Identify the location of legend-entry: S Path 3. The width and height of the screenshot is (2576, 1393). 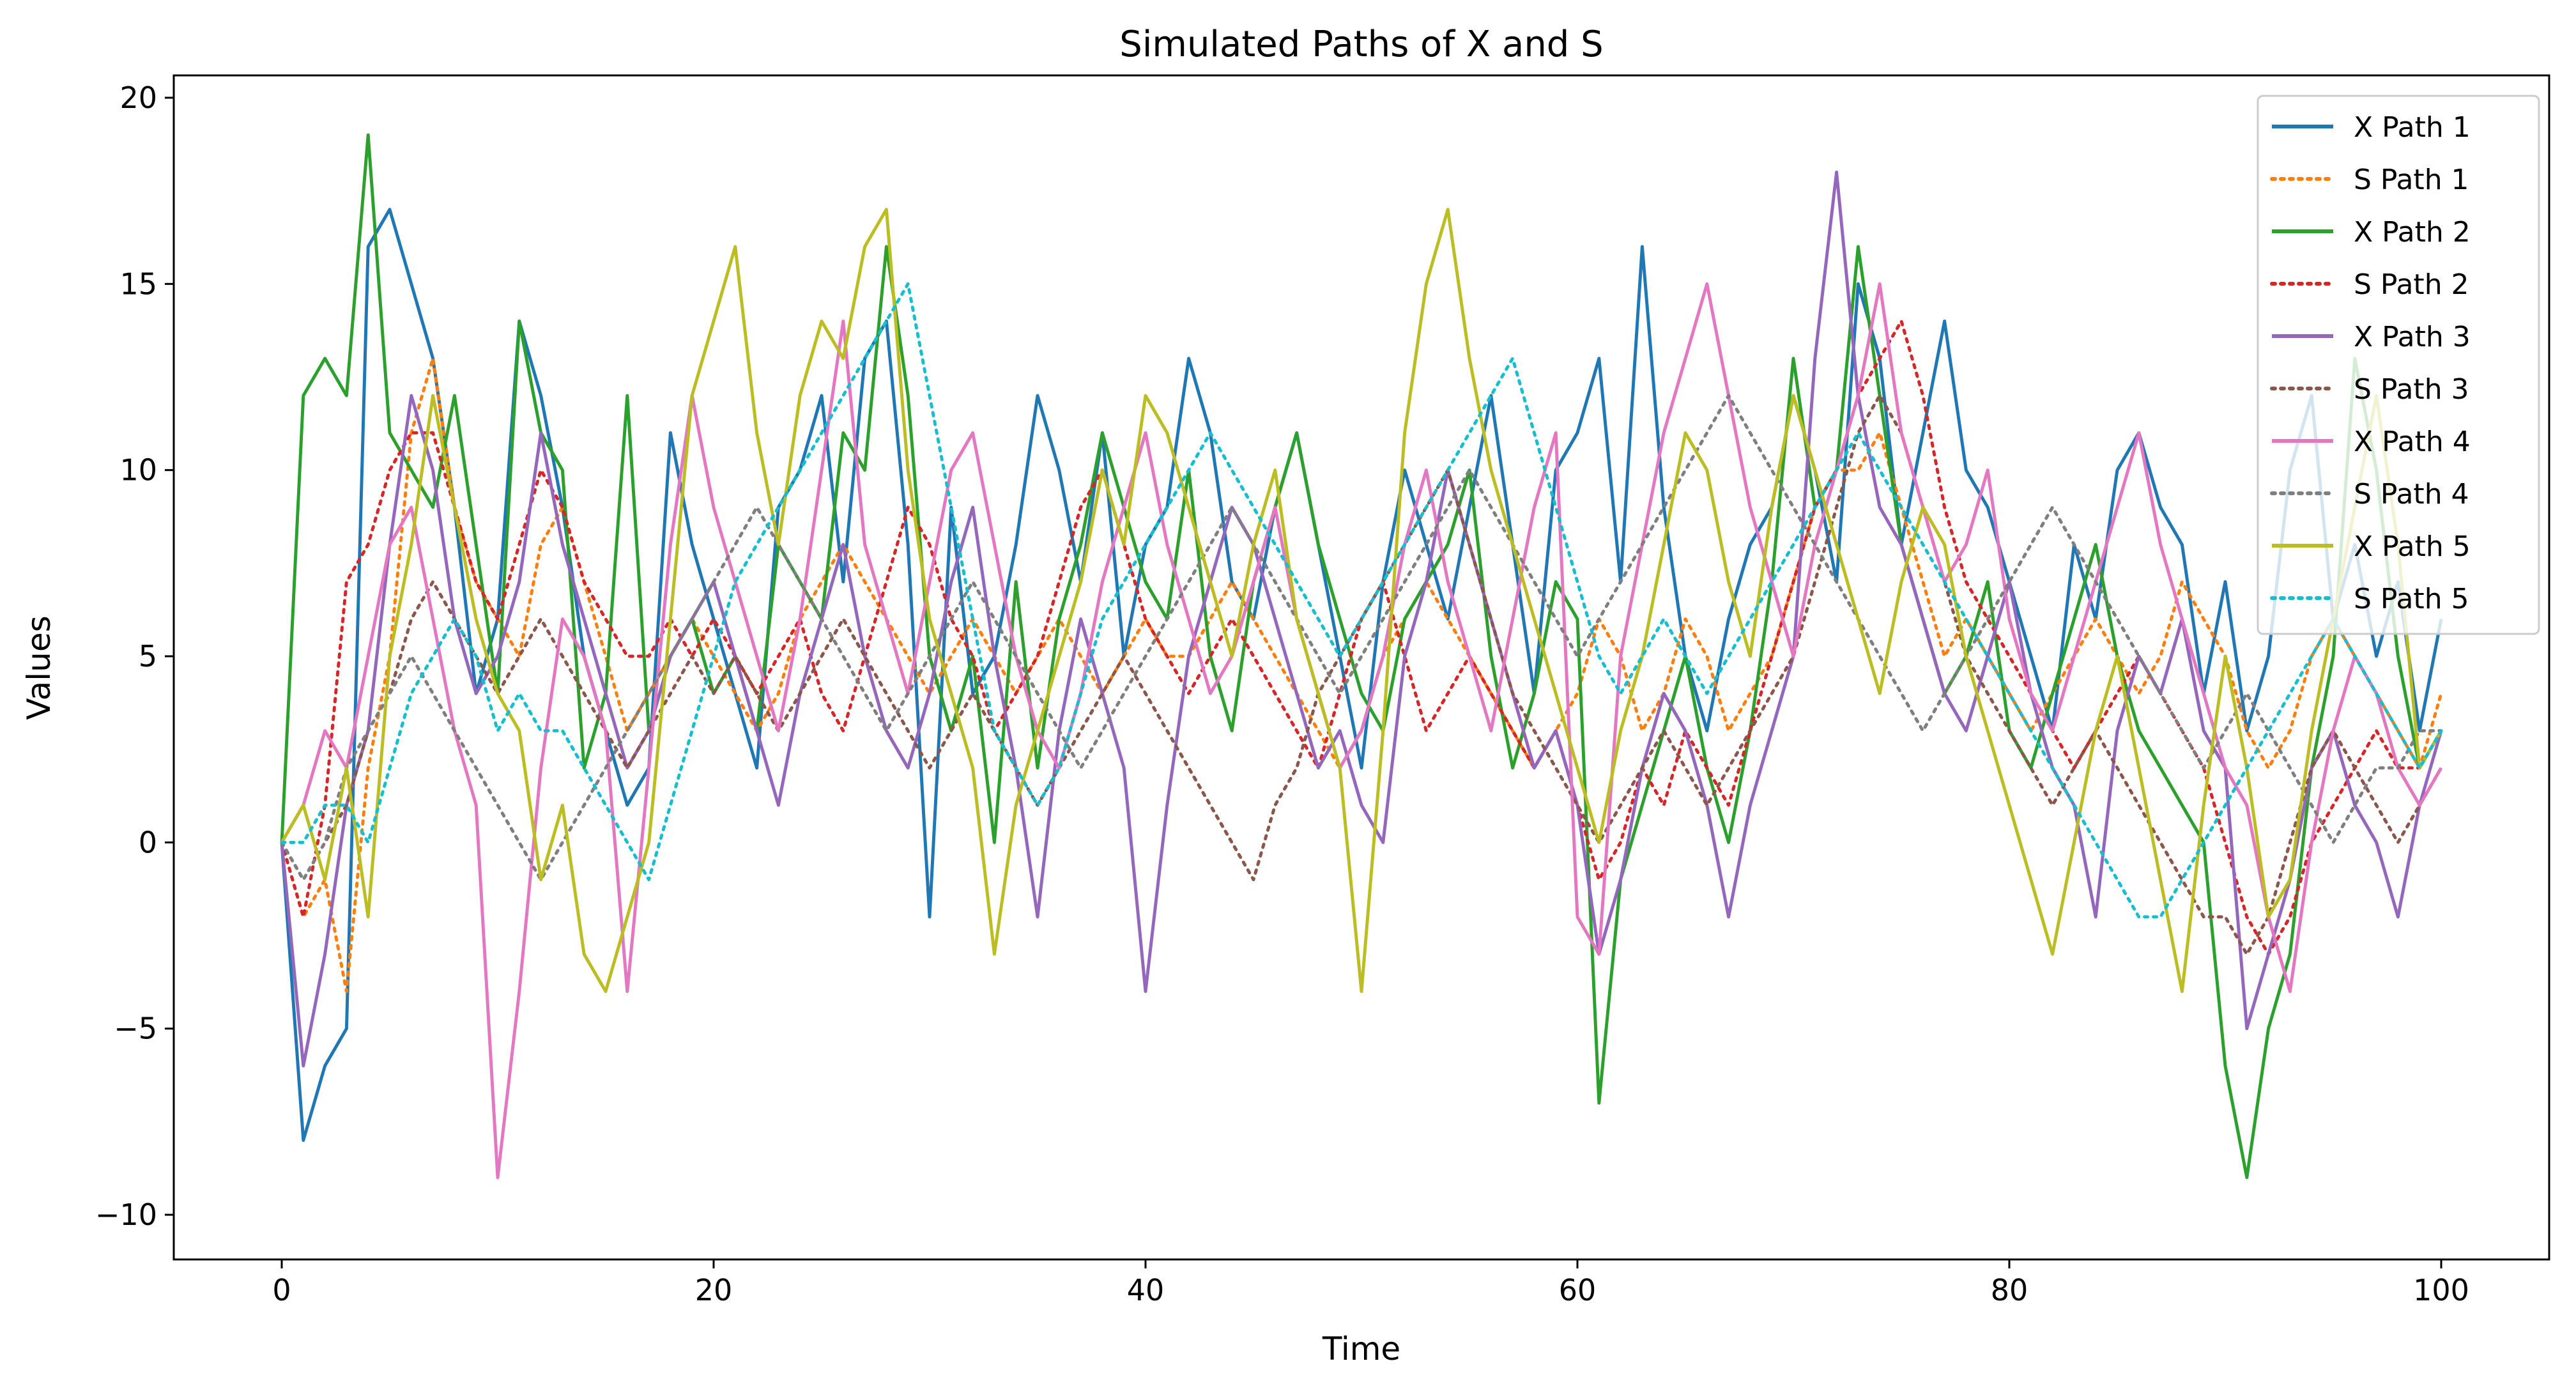
(2411, 390).